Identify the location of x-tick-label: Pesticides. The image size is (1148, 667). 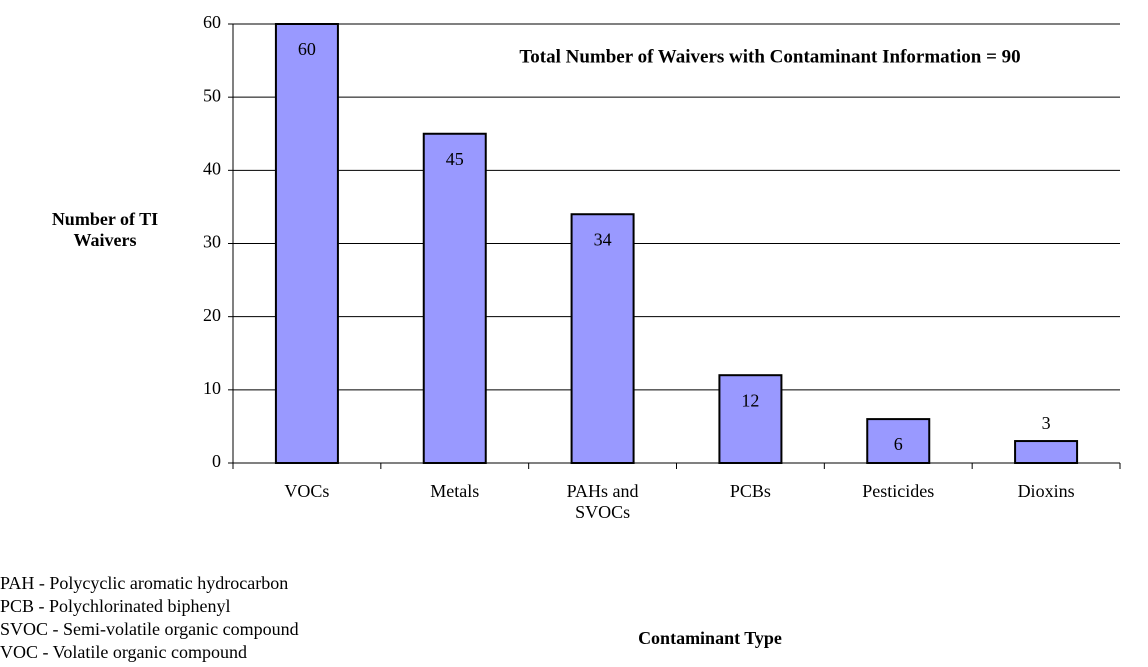
(898, 491).